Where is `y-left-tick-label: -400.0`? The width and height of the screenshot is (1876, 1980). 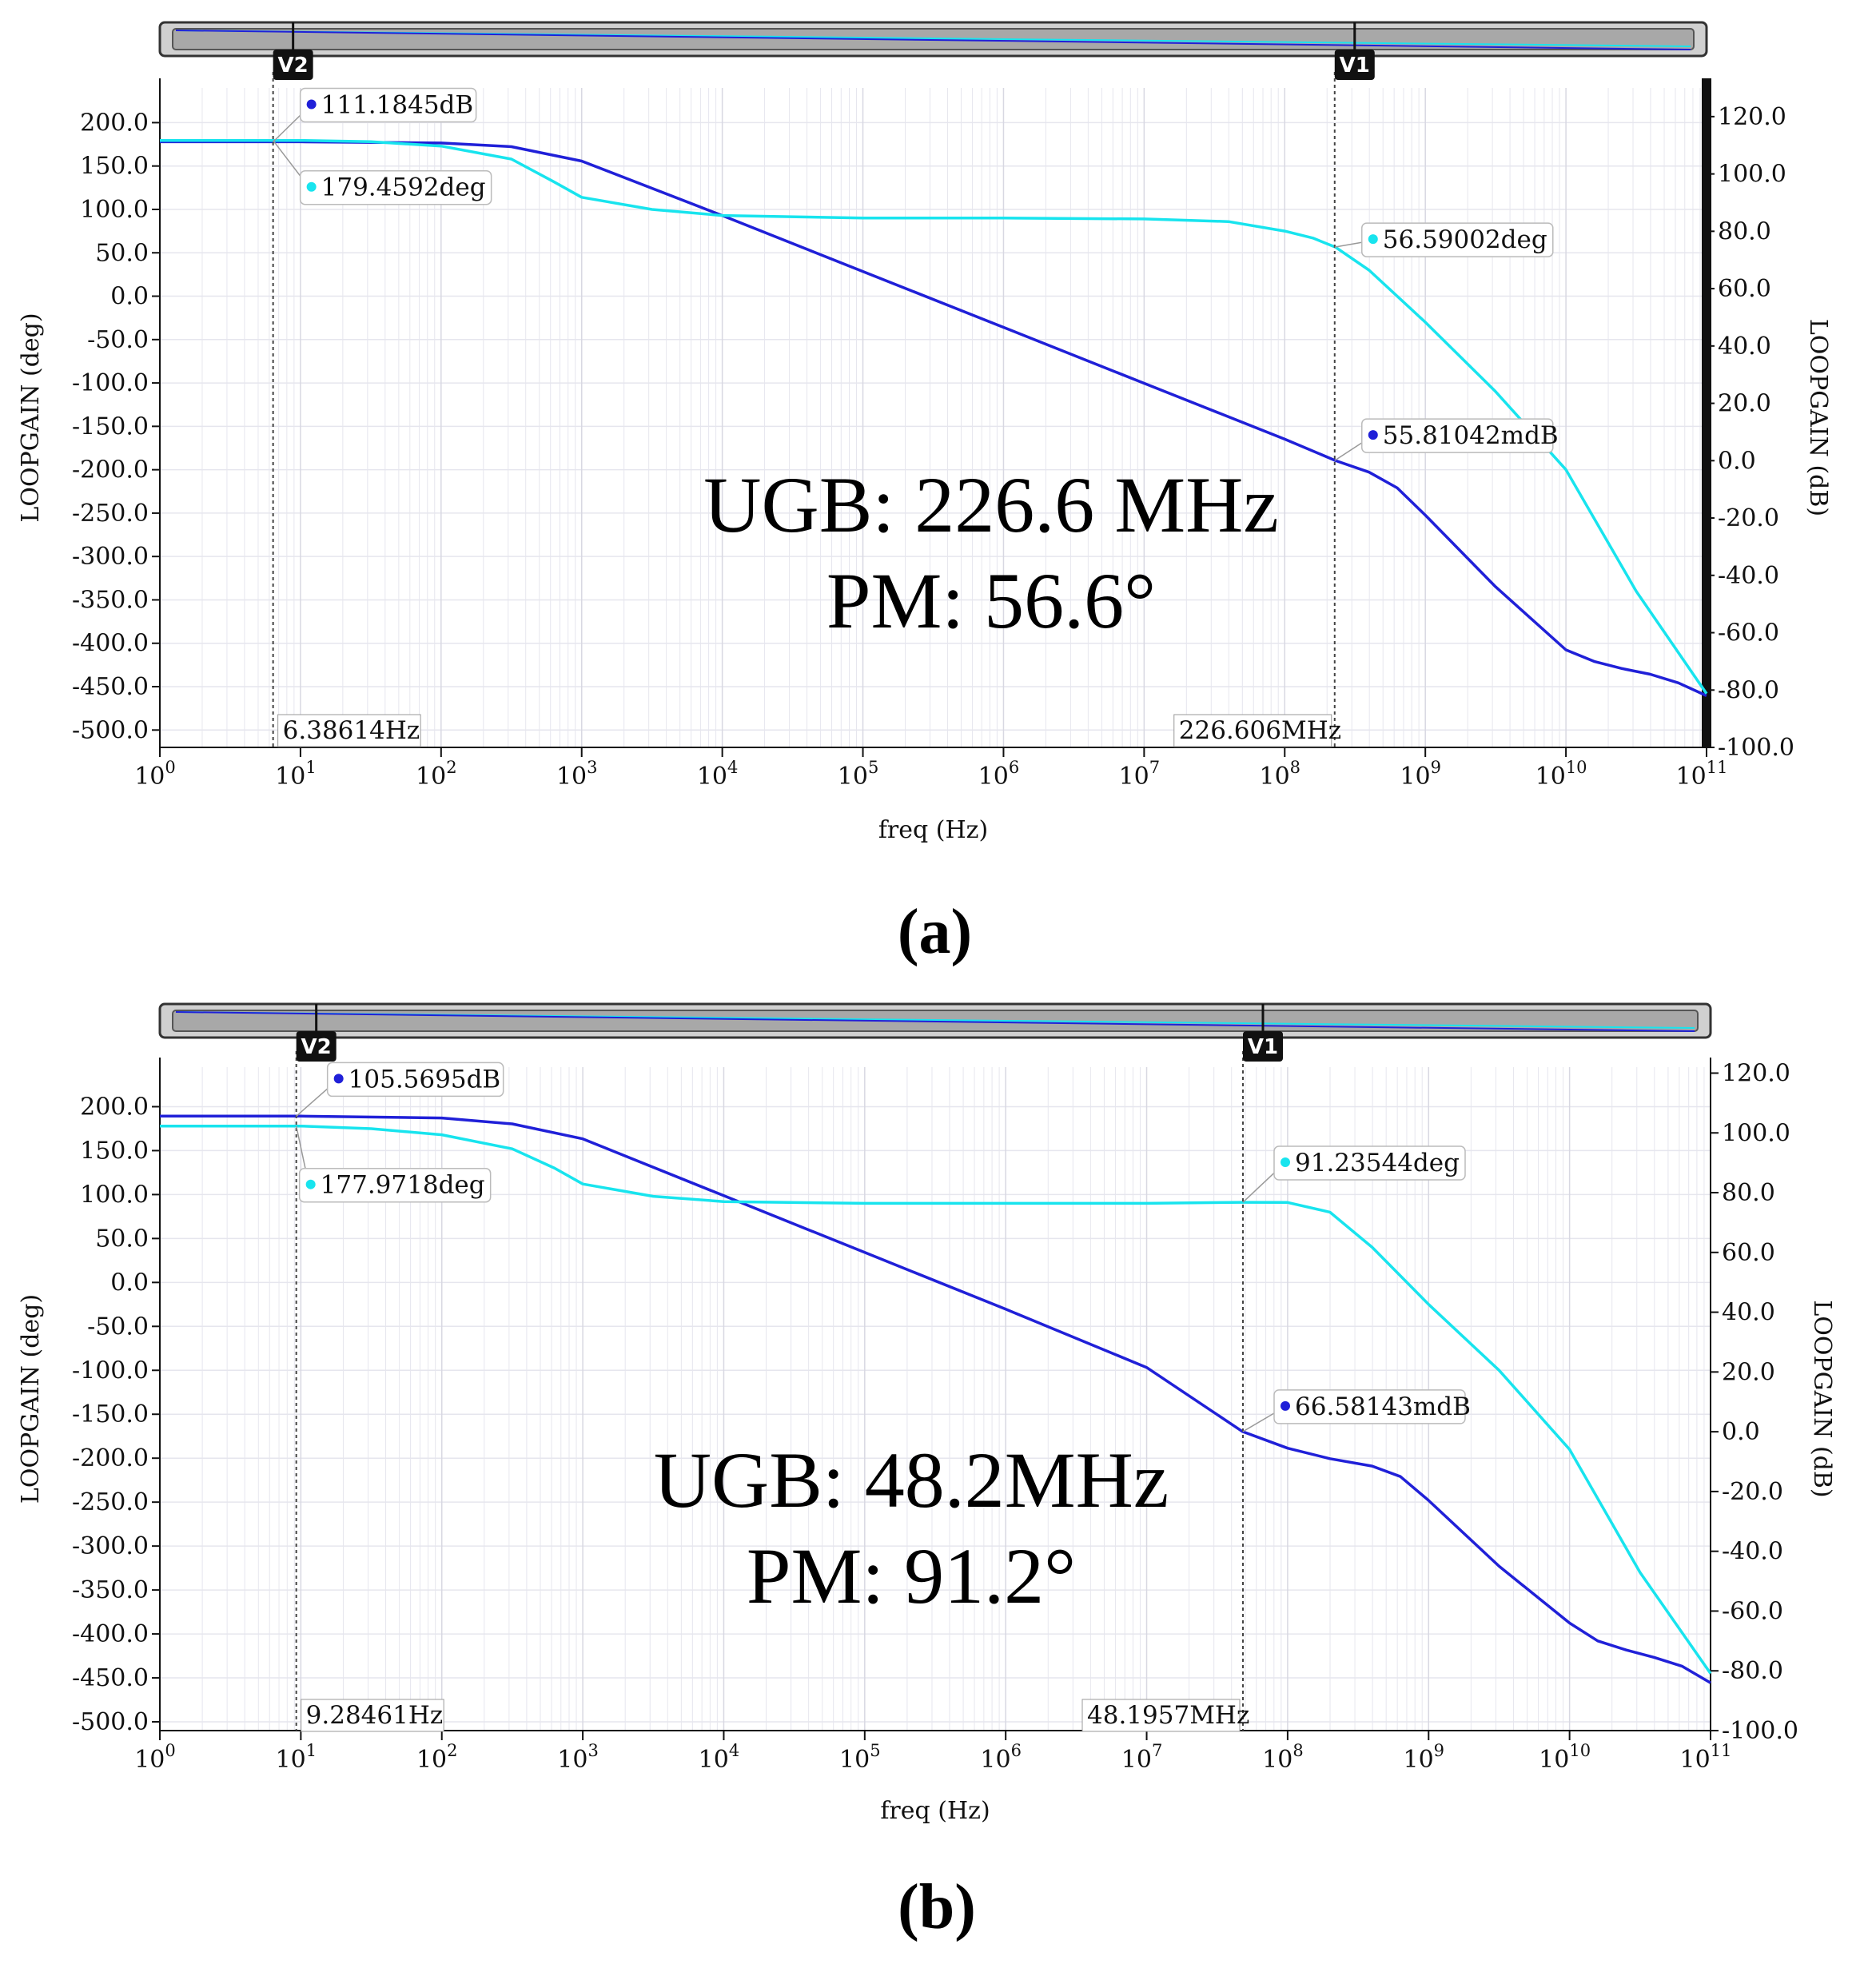
y-left-tick-label: -400.0 is located at coordinates (110, 644).